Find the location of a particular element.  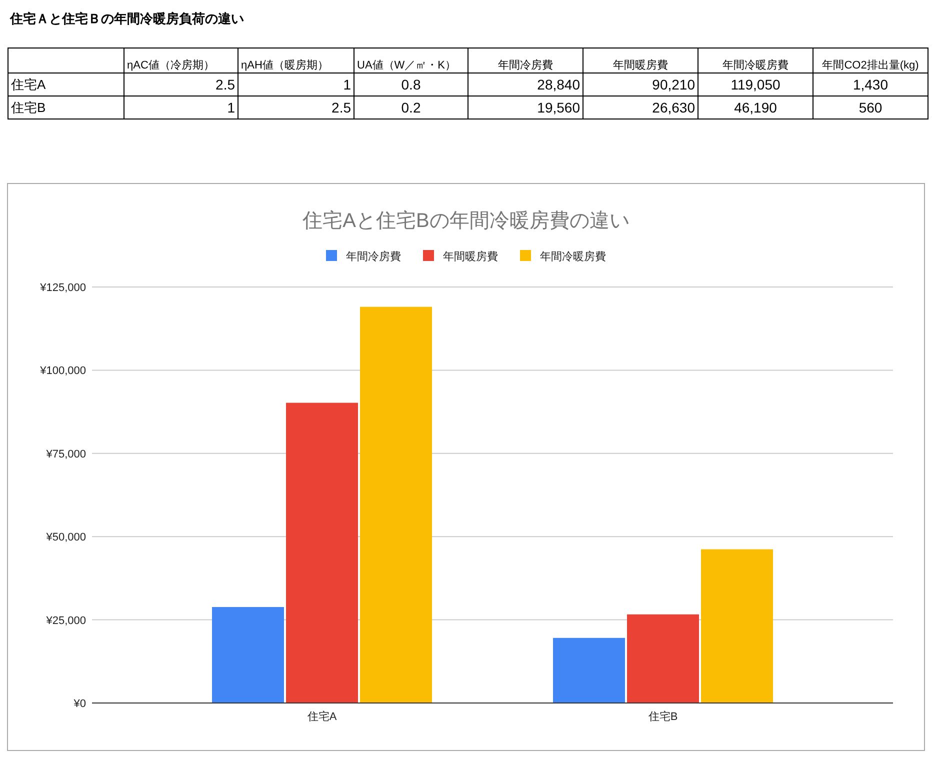

category-label: 年間CO2排出量(kg) is located at coordinates (870, 65).